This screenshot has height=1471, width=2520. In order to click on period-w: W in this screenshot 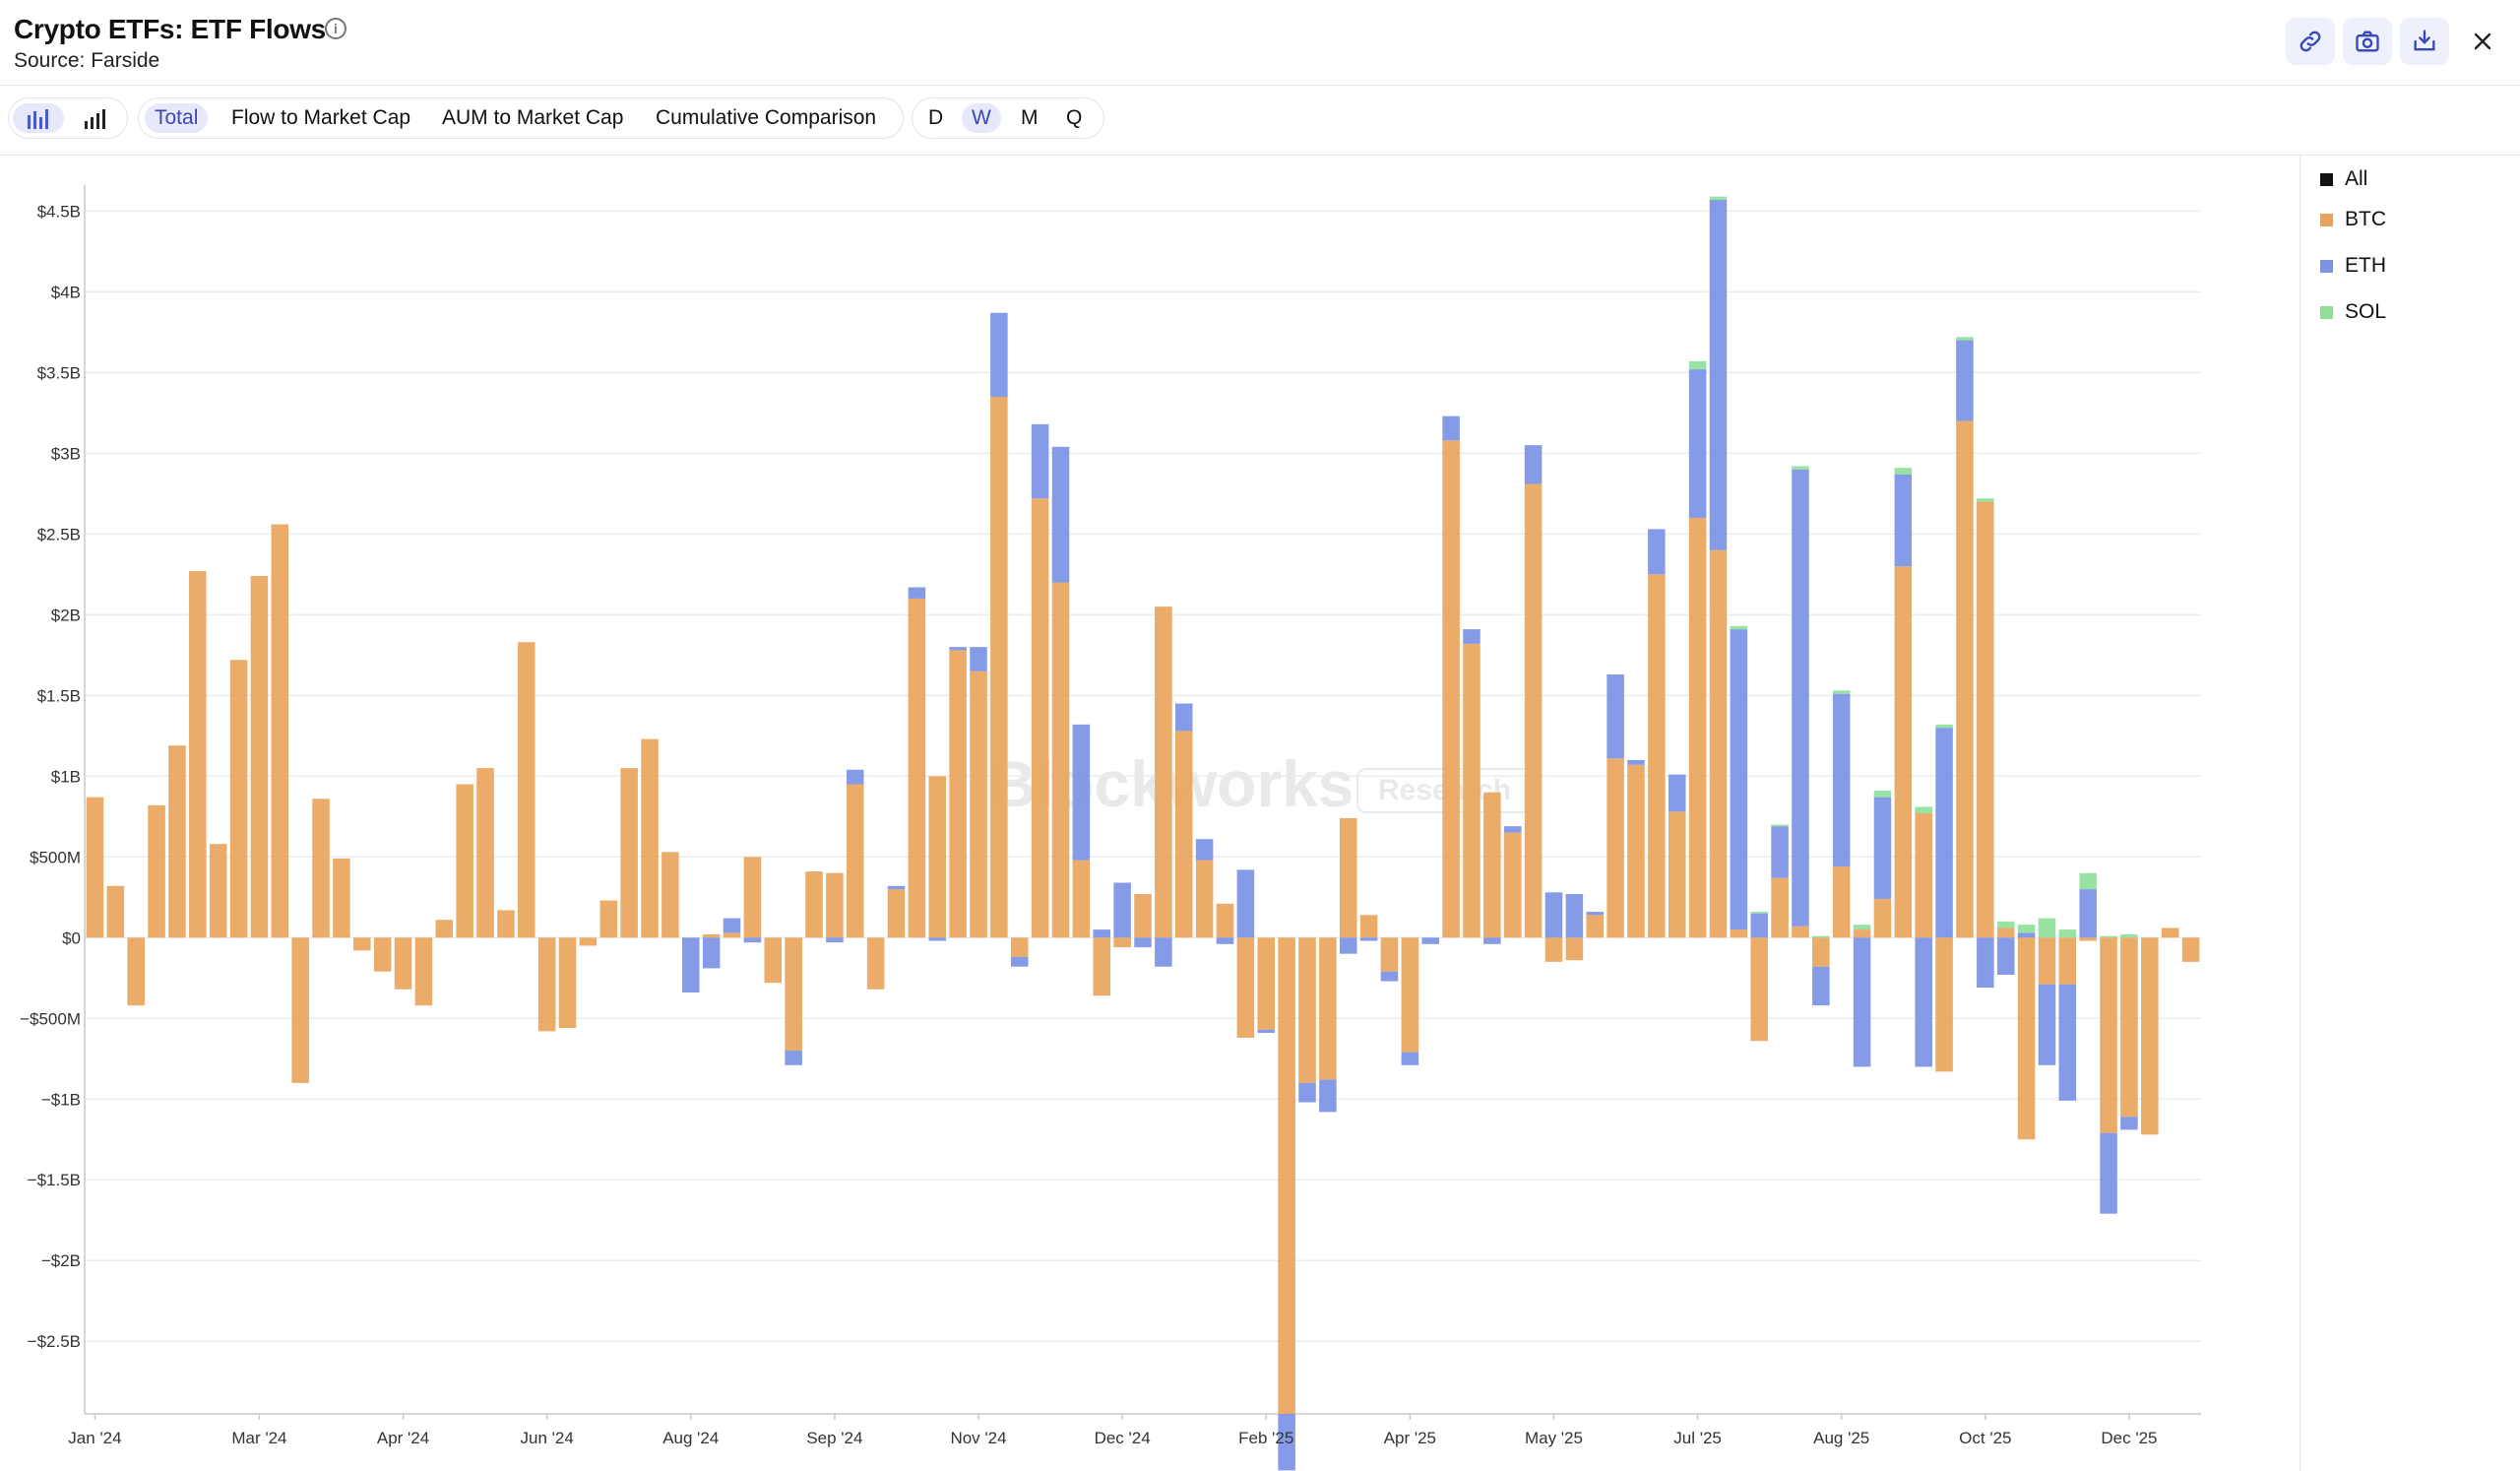, I will do `click(981, 118)`.